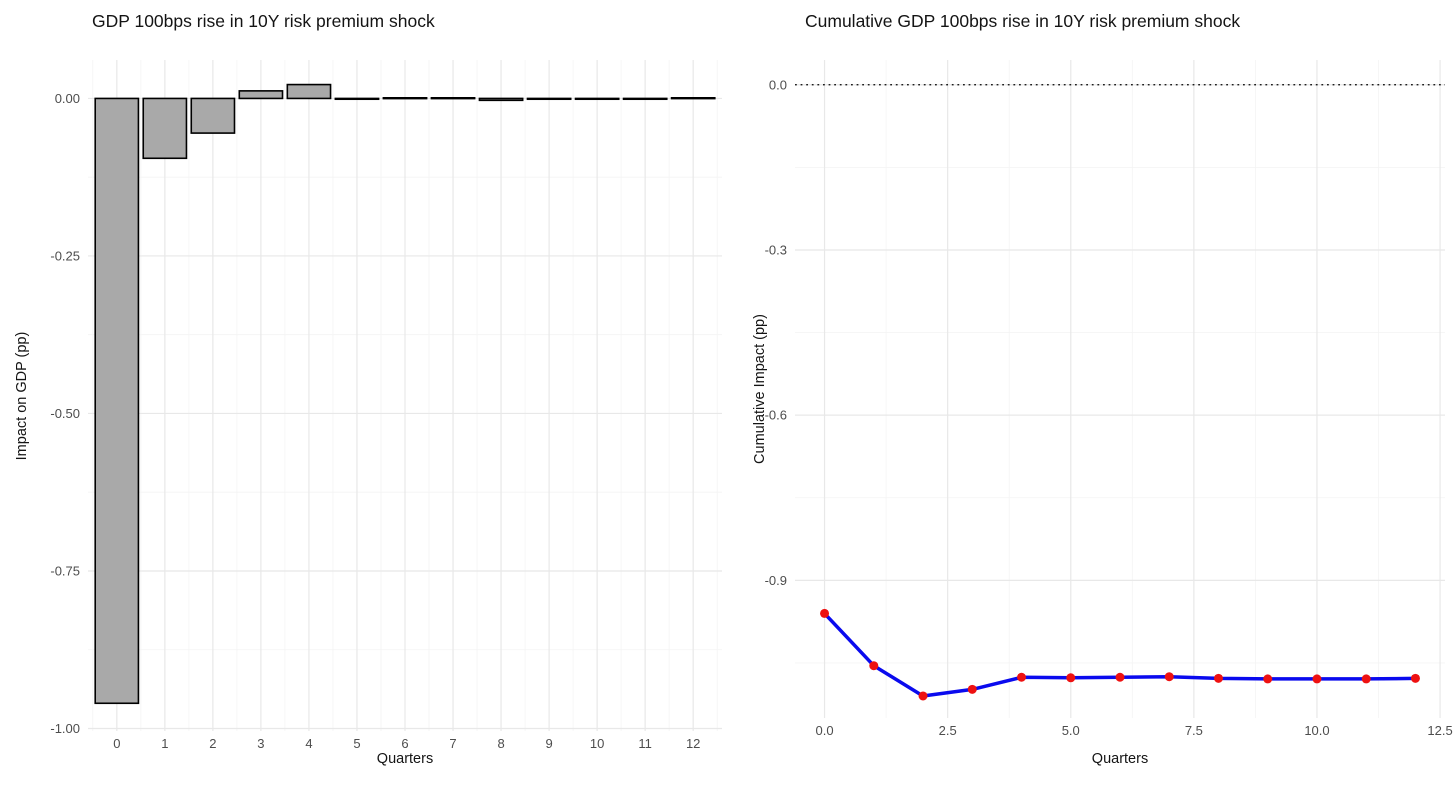 The height and width of the screenshot is (794, 1456). What do you see at coordinates (548, 743) in the screenshot?
I see `x-tick-label: 9` at bounding box center [548, 743].